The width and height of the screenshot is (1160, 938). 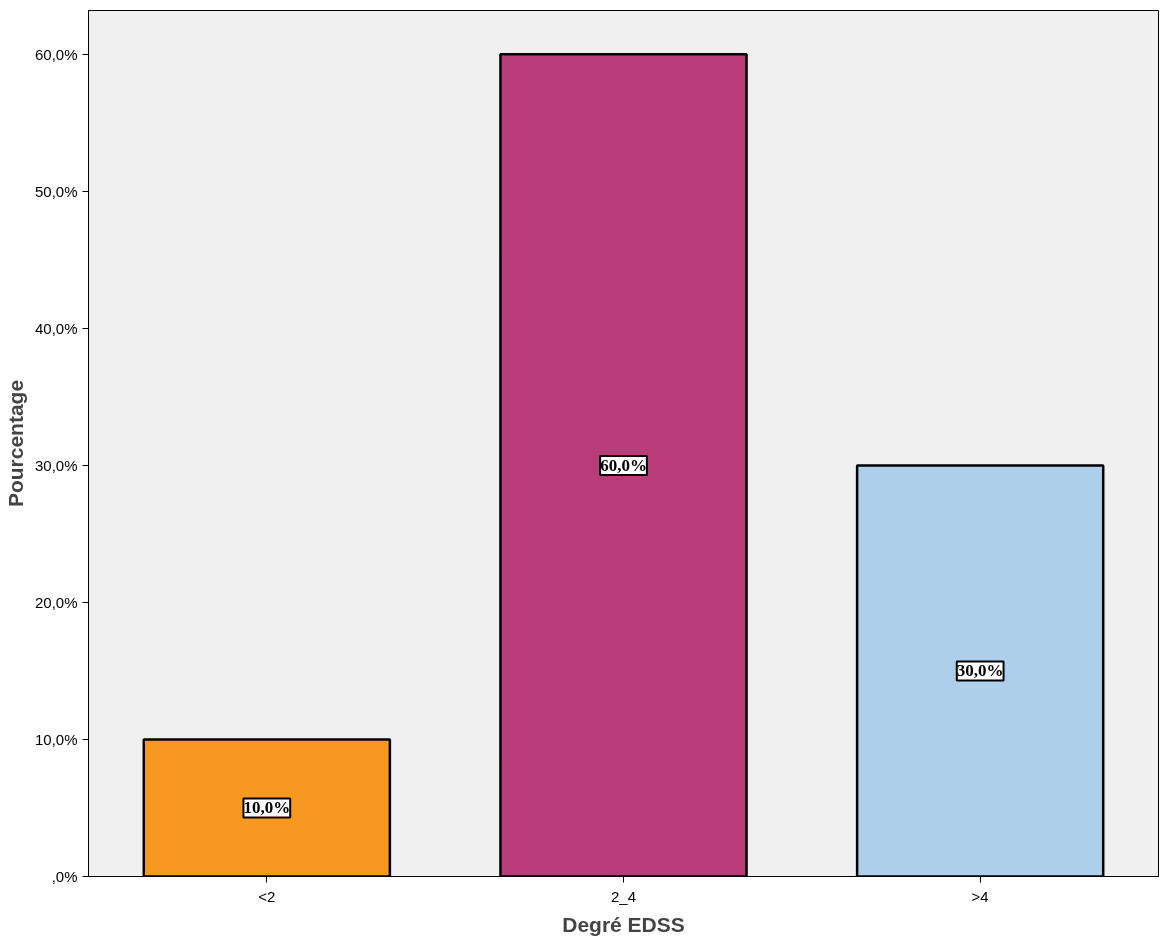 What do you see at coordinates (56, 328) in the screenshot?
I see `y-tick-label: 40,0%` at bounding box center [56, 328].